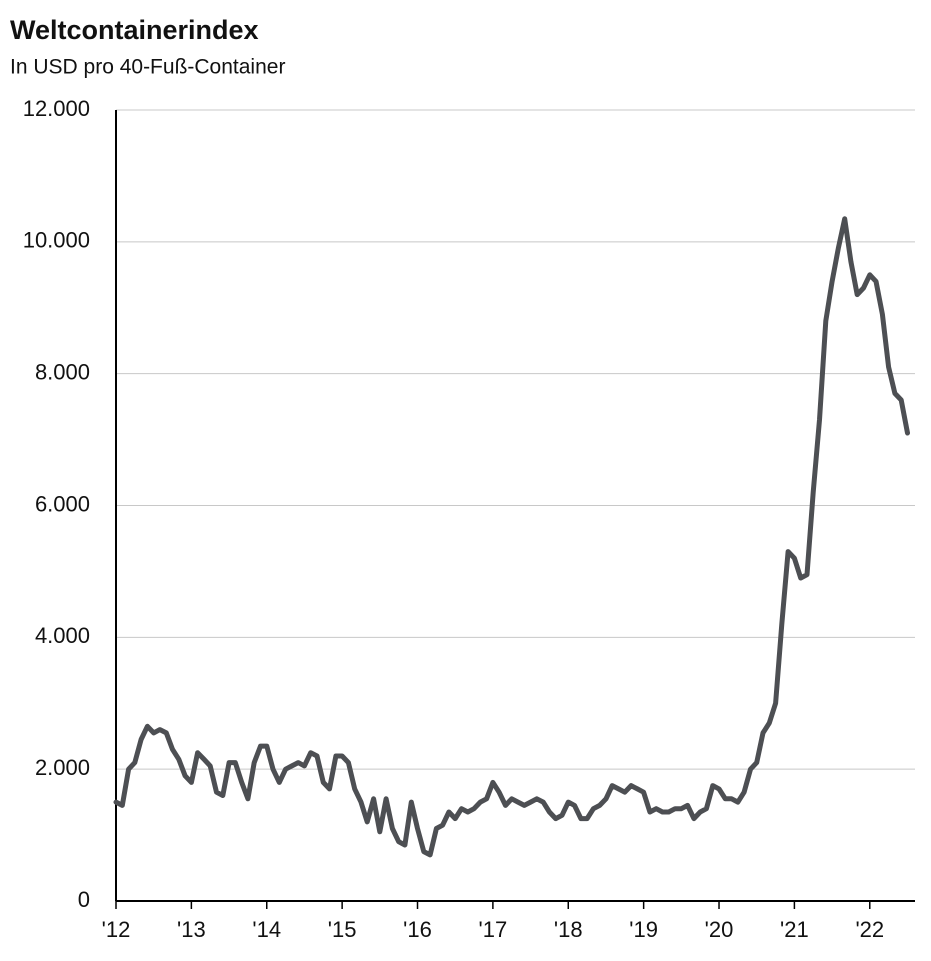 The image size is (931, 961). What do you see at coordinates (643, 929) in the screenshot?
I see `x-tick-label: '19` at bounding box center [643, 929].